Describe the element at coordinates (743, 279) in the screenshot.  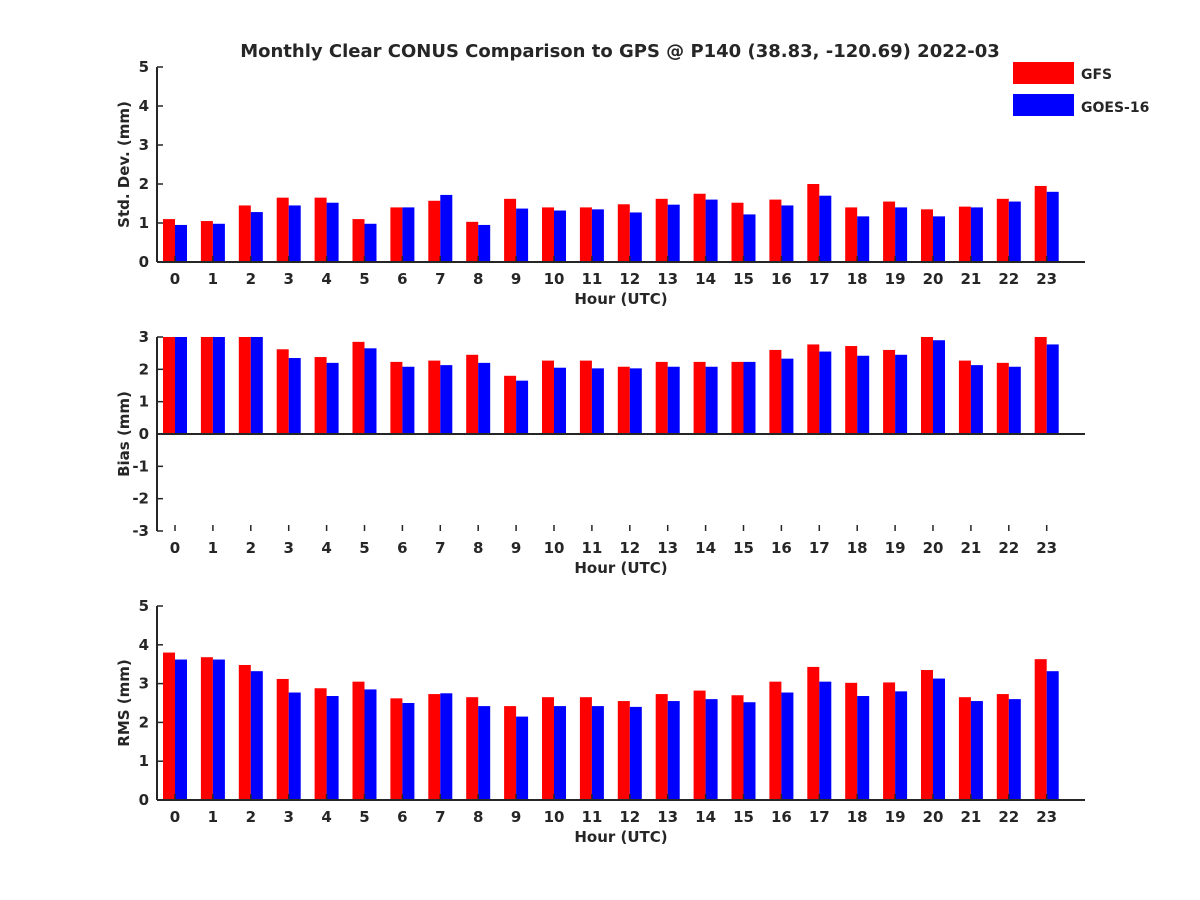
I see `std-dev-x-tick-label: 15` at that location.